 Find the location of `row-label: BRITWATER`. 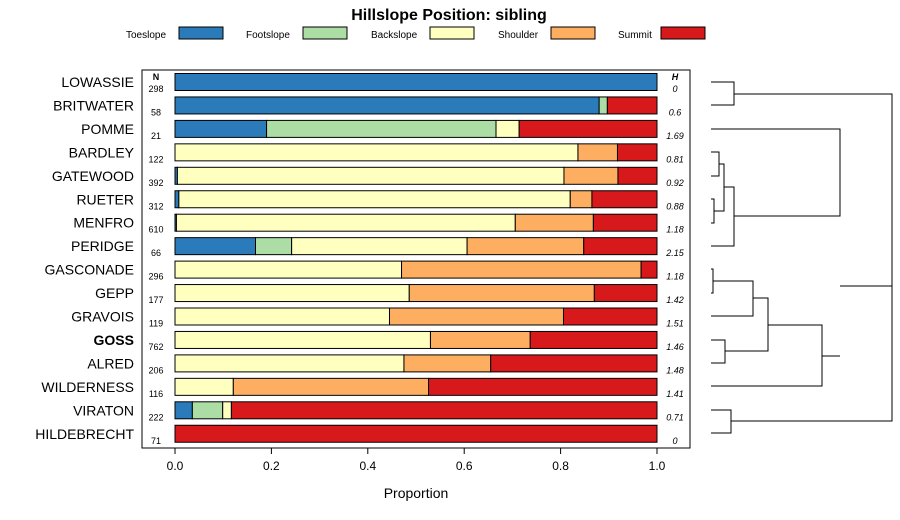

row-label: BRITWATER is located at coordinates (93, 105).